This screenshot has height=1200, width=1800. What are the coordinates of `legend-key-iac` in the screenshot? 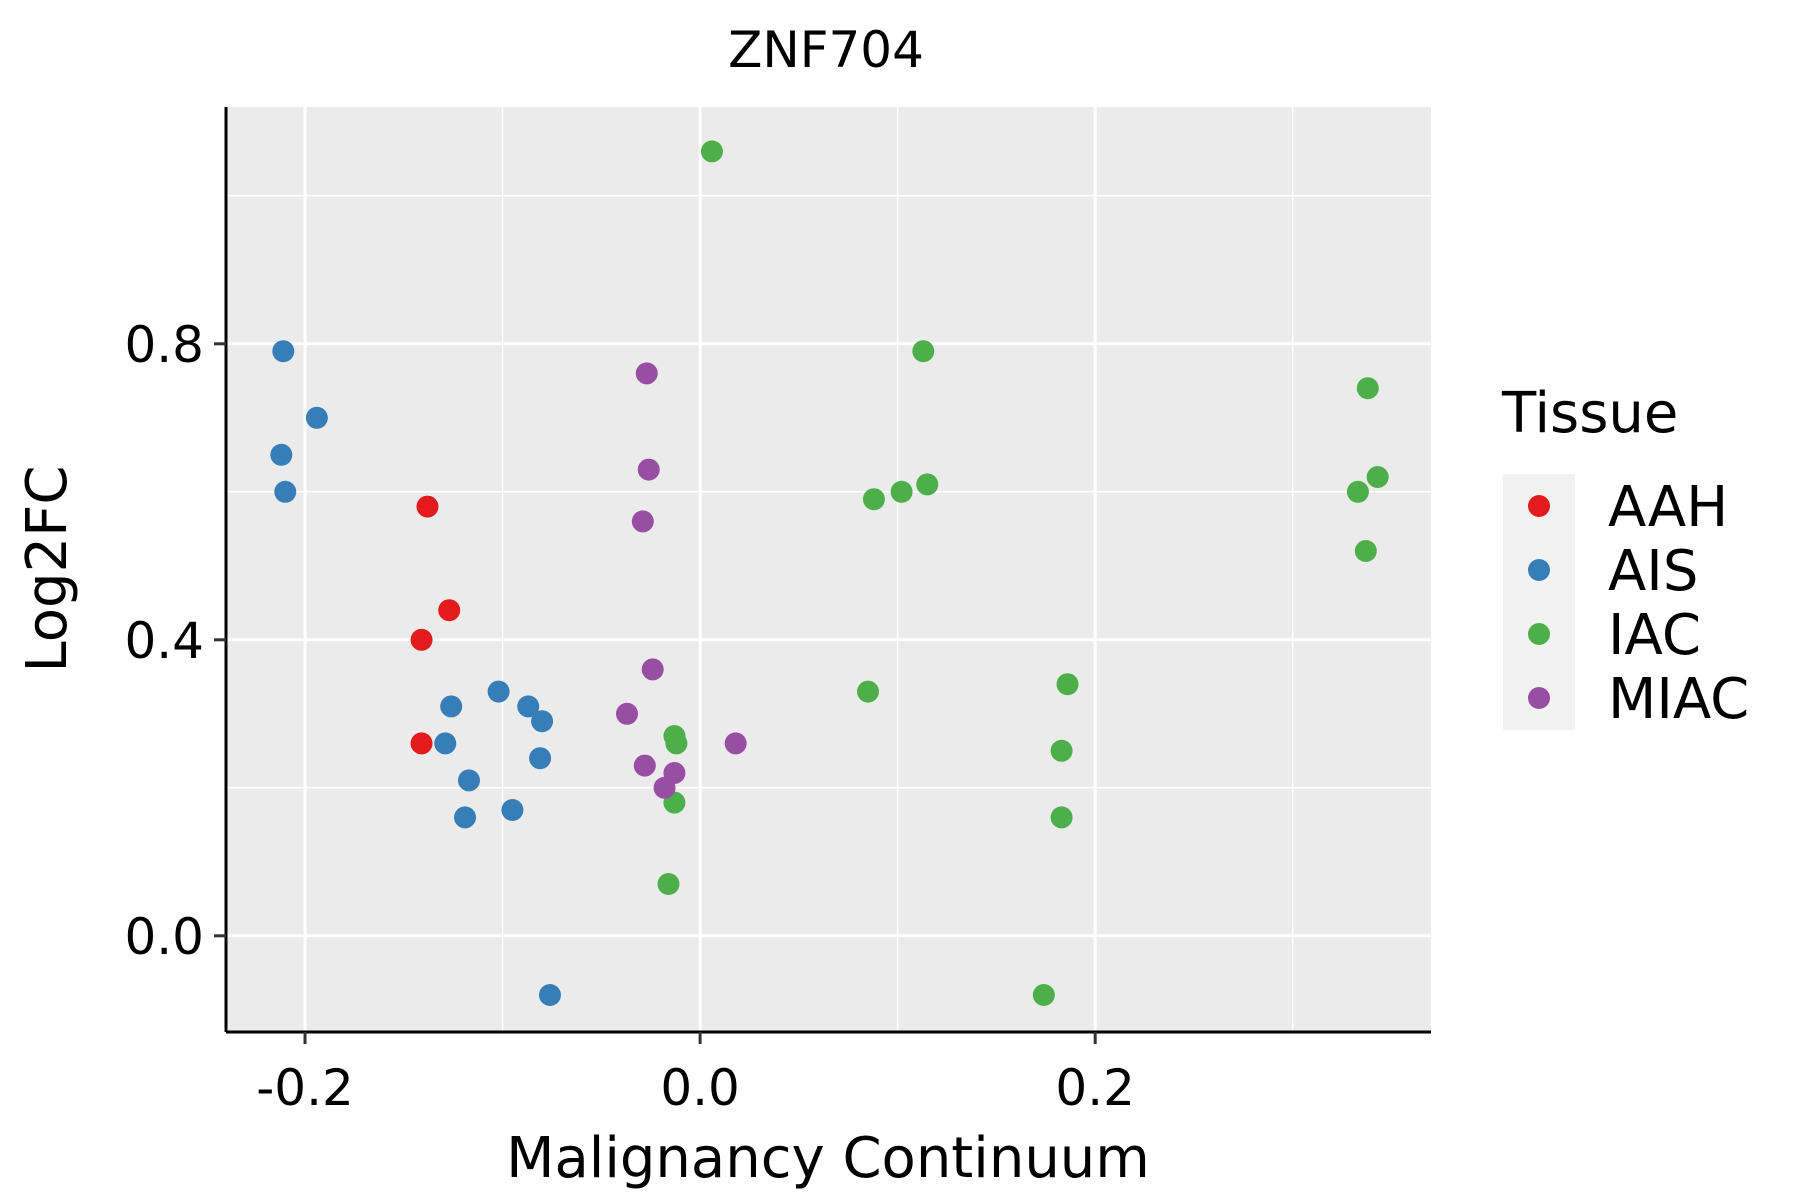 It's located at (1539, 634).